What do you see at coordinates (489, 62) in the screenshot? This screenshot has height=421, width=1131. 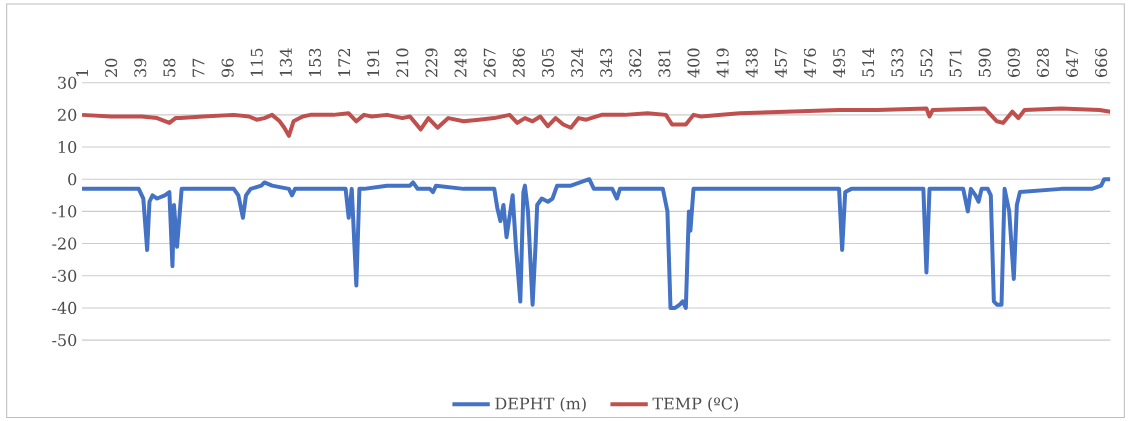 I see `x-tick-label: 267` at bounding box center [489, 62].